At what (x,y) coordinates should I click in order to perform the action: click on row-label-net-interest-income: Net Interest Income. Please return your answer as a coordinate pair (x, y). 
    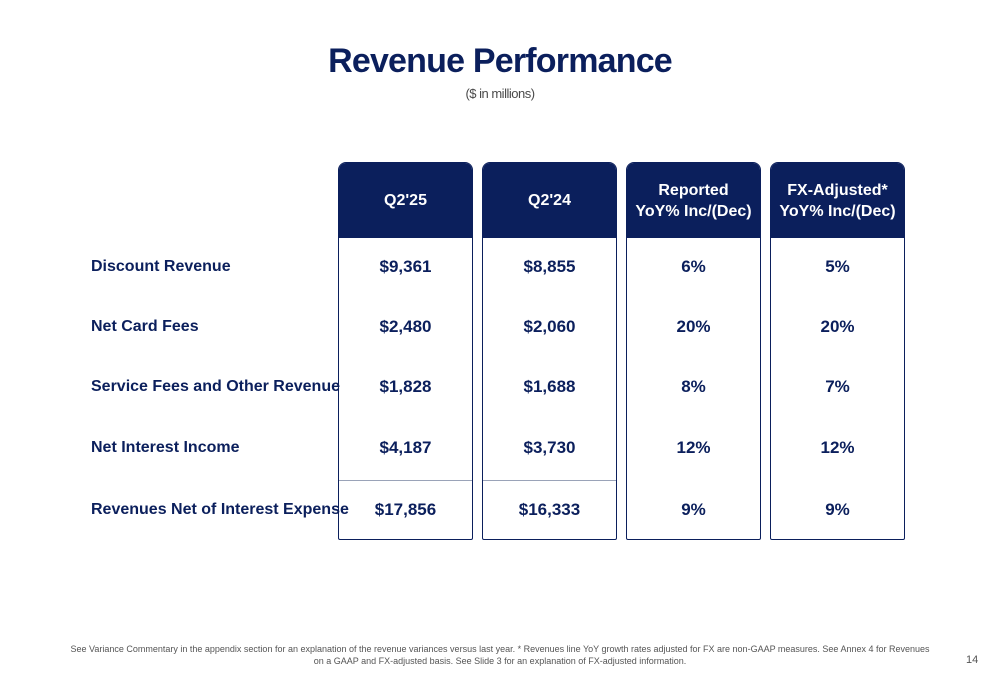
    Looking at the image, I should click on (165, 447).